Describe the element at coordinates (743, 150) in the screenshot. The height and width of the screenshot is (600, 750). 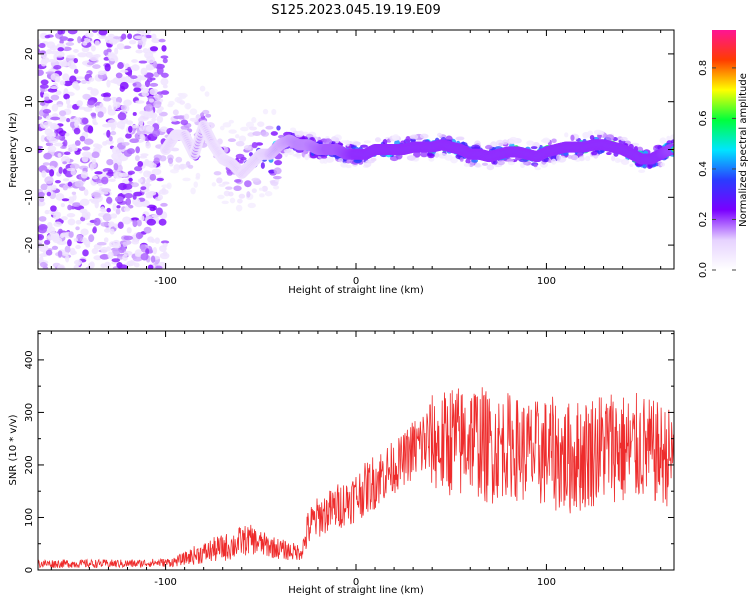
I see `colorbar-label: Normalized spectral amplitude` at that location.